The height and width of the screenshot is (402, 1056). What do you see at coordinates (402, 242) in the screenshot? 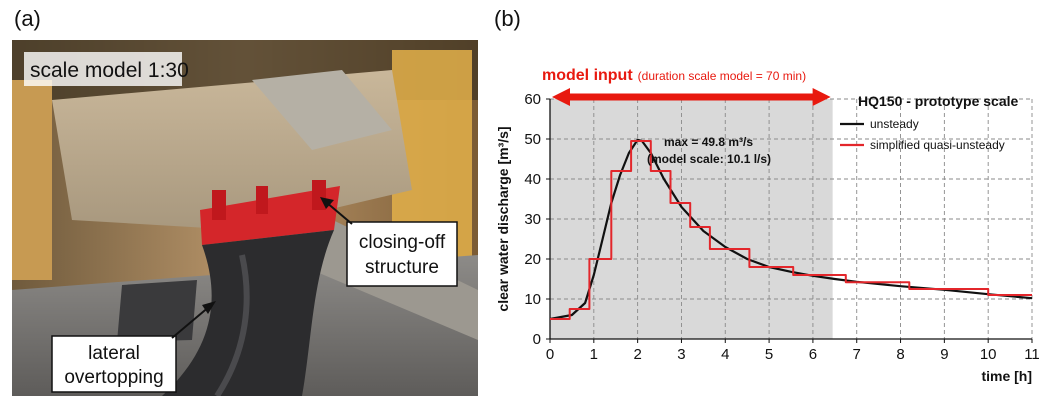
I see `closing-off-label-line1: closing-off` at bounding box center [402, 242].